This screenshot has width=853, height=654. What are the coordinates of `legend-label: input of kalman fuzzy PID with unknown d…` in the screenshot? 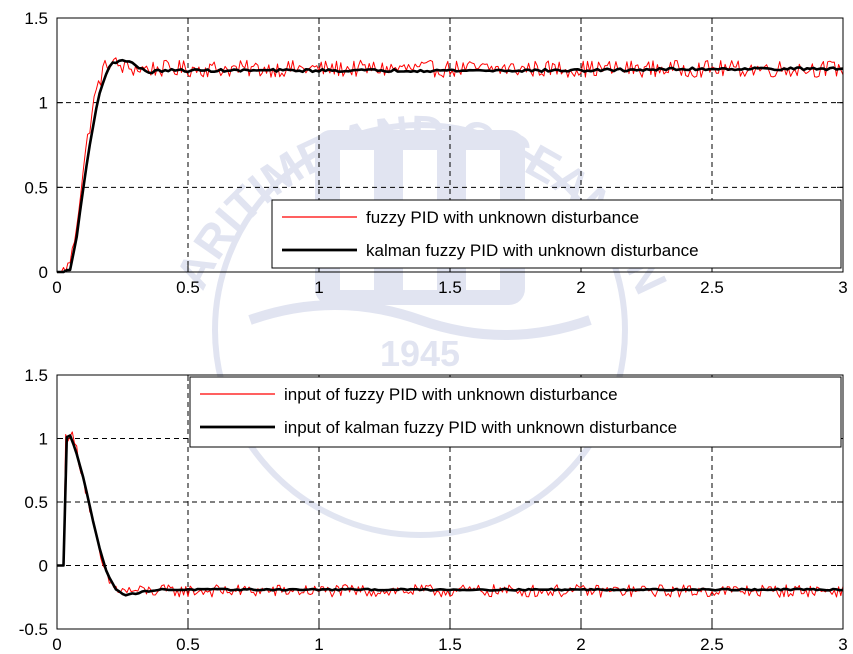 It's located at (480, 427).